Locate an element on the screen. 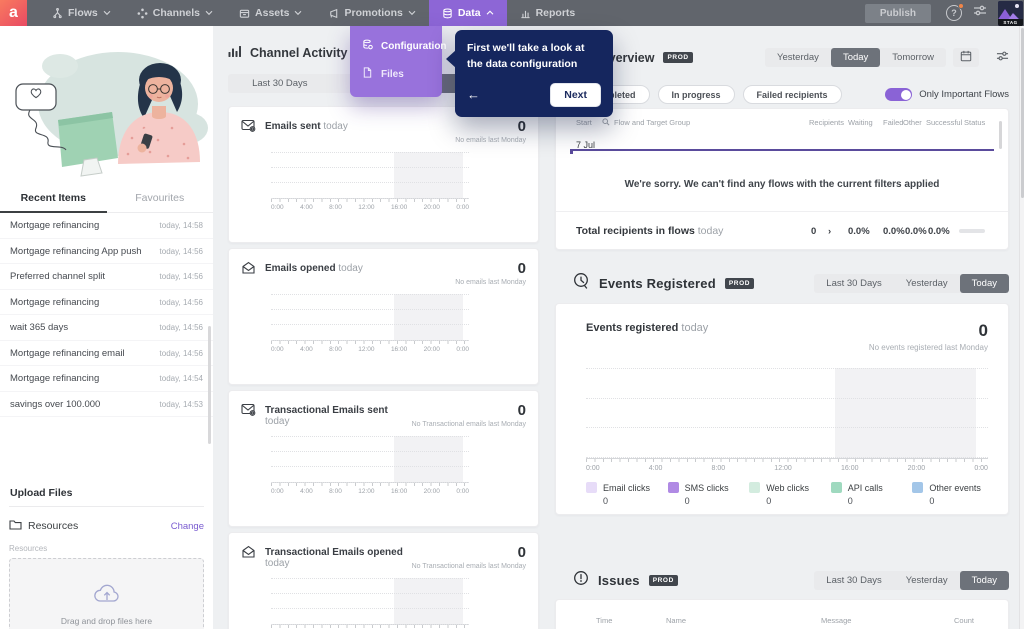 The width and height of the screenshot is (1024, 629). recent-item-row: Mortgage refinancing today, 14:56 is located at coordinates (106, 302).